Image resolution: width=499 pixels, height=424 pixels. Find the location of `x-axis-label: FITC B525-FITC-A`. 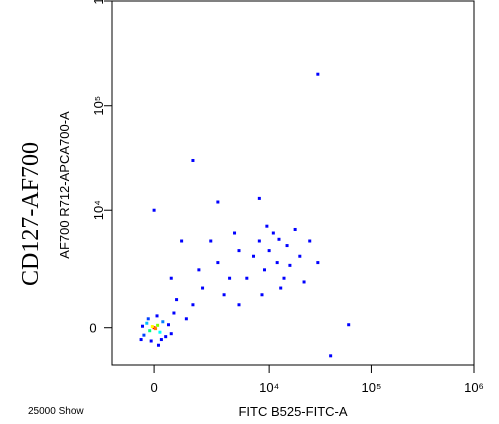

x-axis-label: FITC B525-FITC-A is located at coordinates (292, 411).